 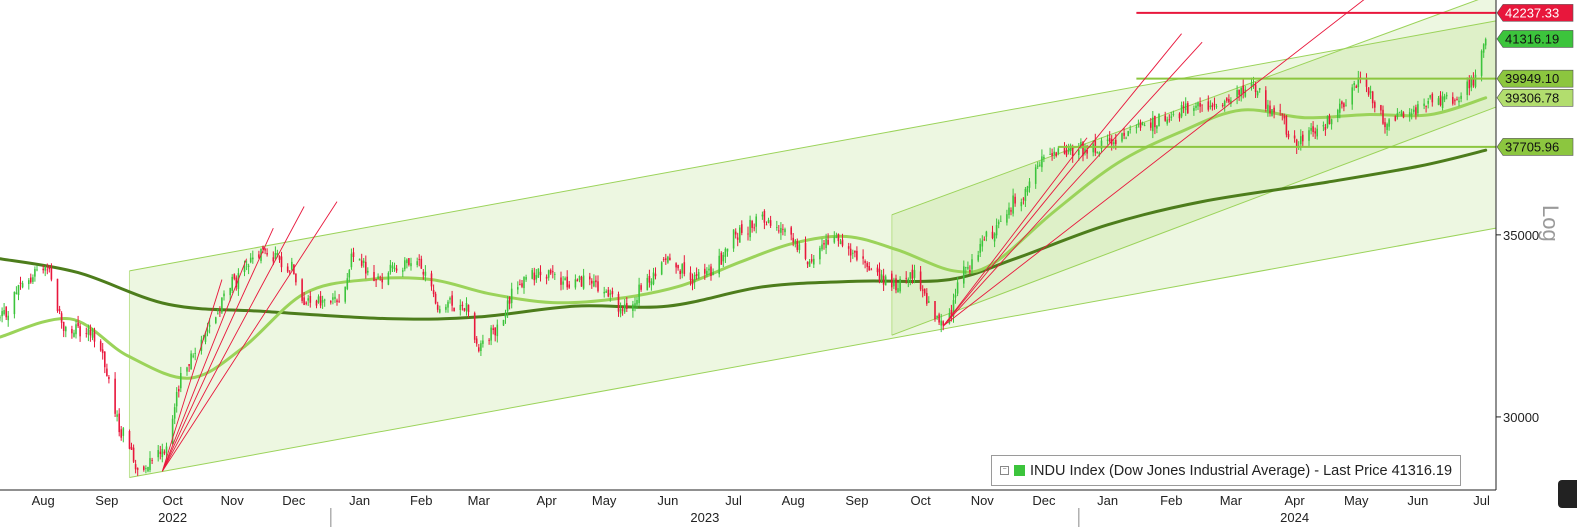 What do you see at coordinates (1567, 494) in the screenshot?
I see `chart-options-button` at bounding box center [1567, 494].